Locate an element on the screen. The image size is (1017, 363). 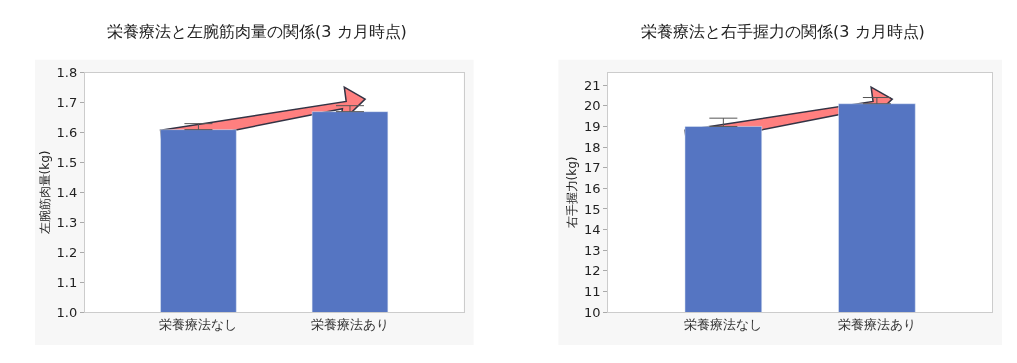
y-tick-label: 1.3 is located at coordinates (67, 222).